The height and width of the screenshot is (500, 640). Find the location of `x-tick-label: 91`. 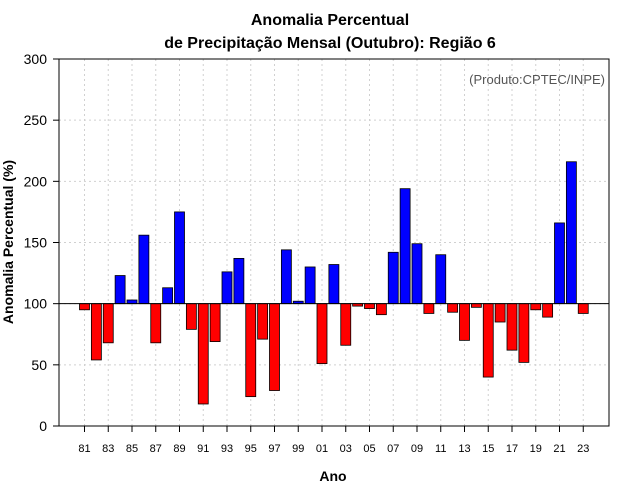

x-tick-label: 91 is located at coordinates (203, 449).